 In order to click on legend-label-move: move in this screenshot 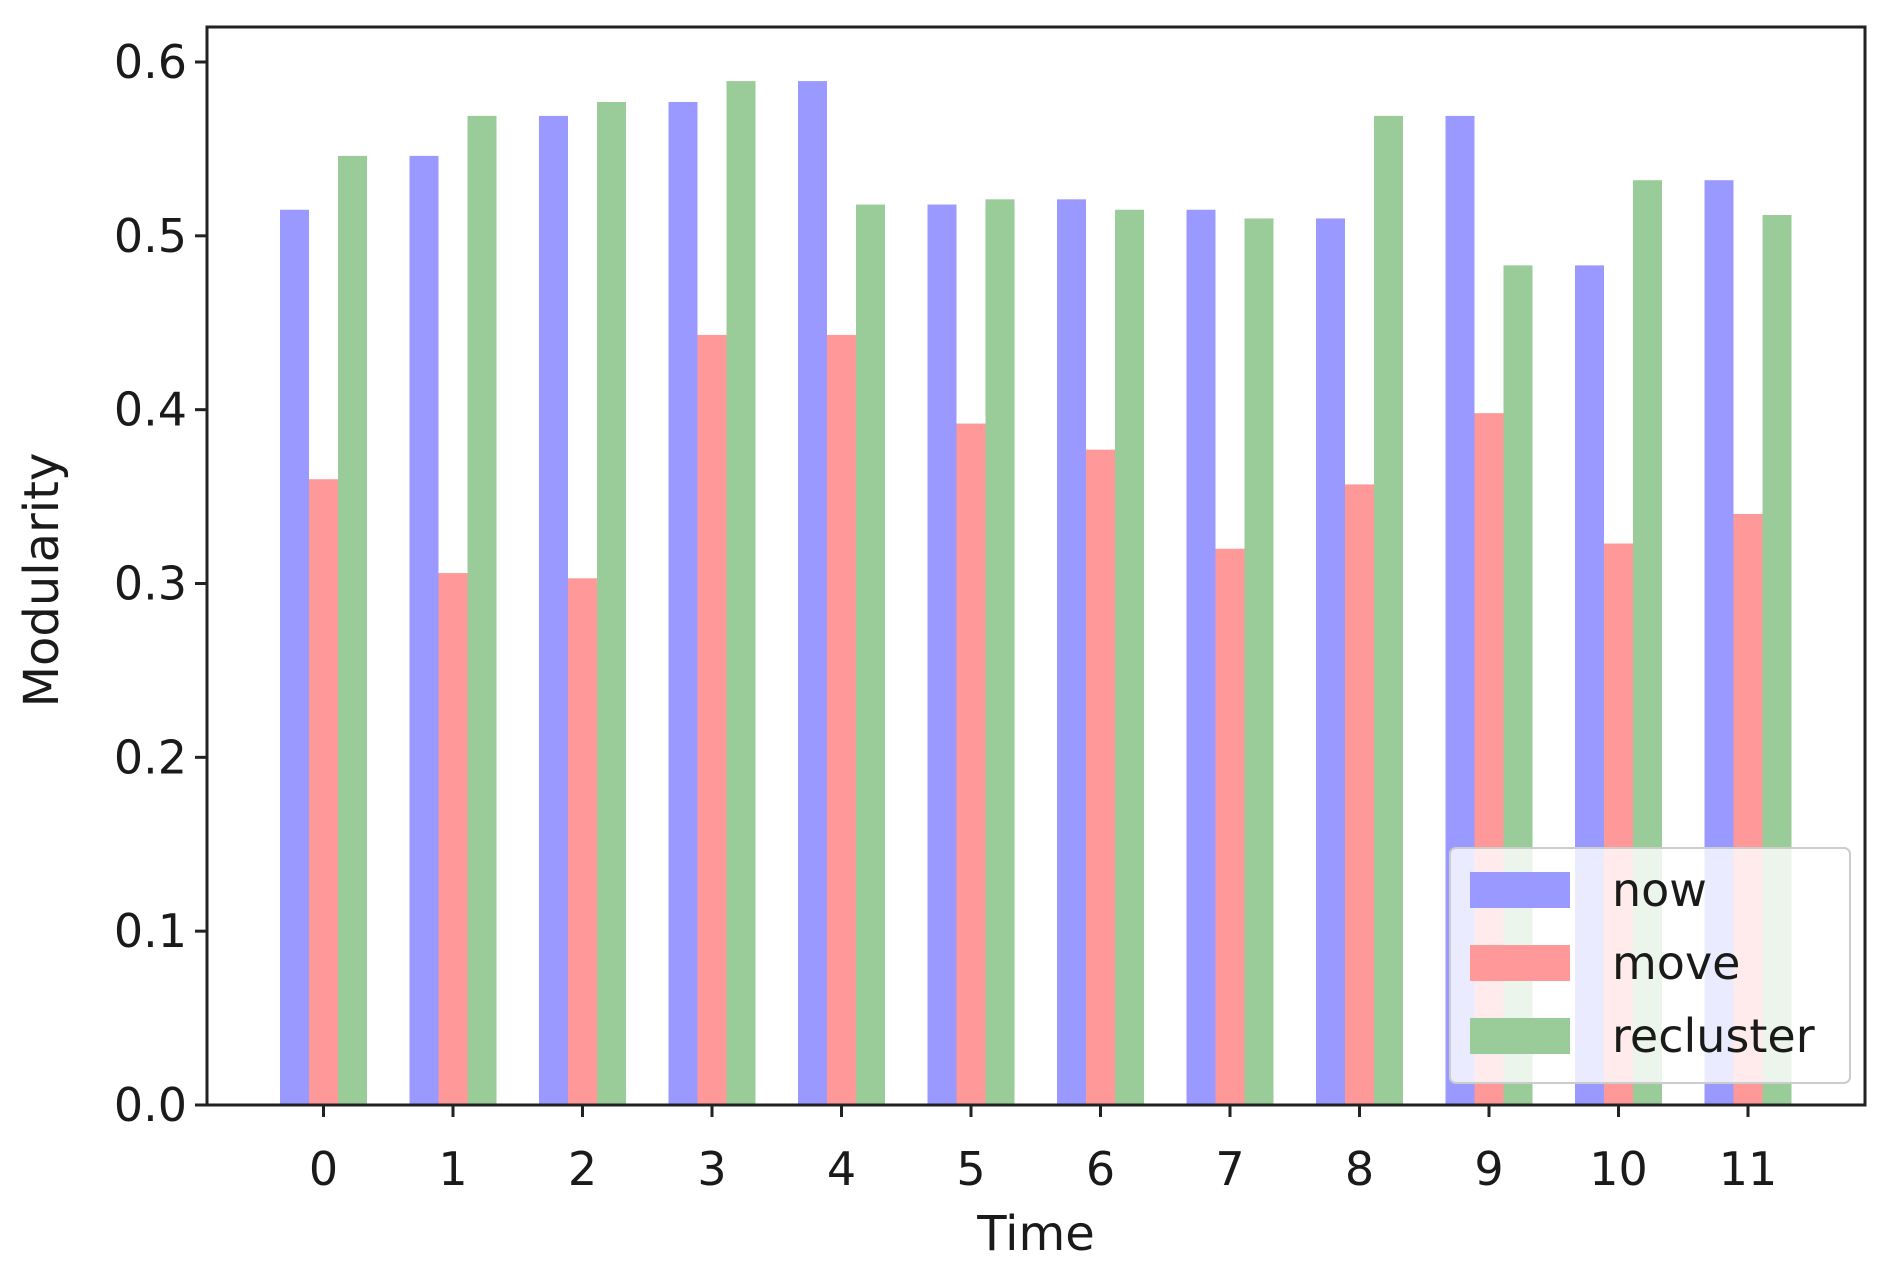, I will do `click(1676, 963)`.